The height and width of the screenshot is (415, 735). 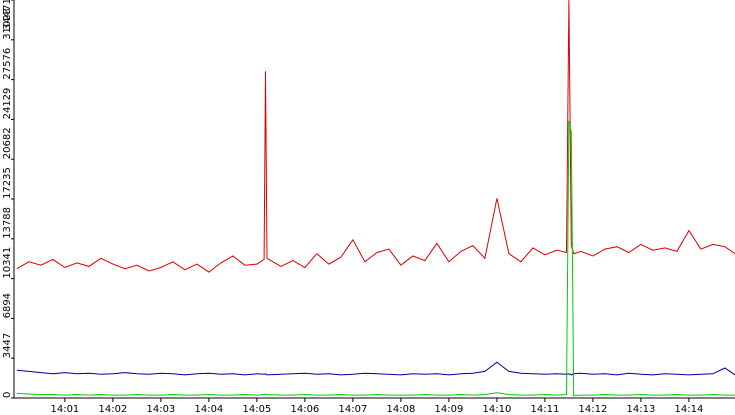 What do you see at coordinates (7, 104) in the screenshot?
I see `y-tick-label: 24129` at bounding box center [7, 104].